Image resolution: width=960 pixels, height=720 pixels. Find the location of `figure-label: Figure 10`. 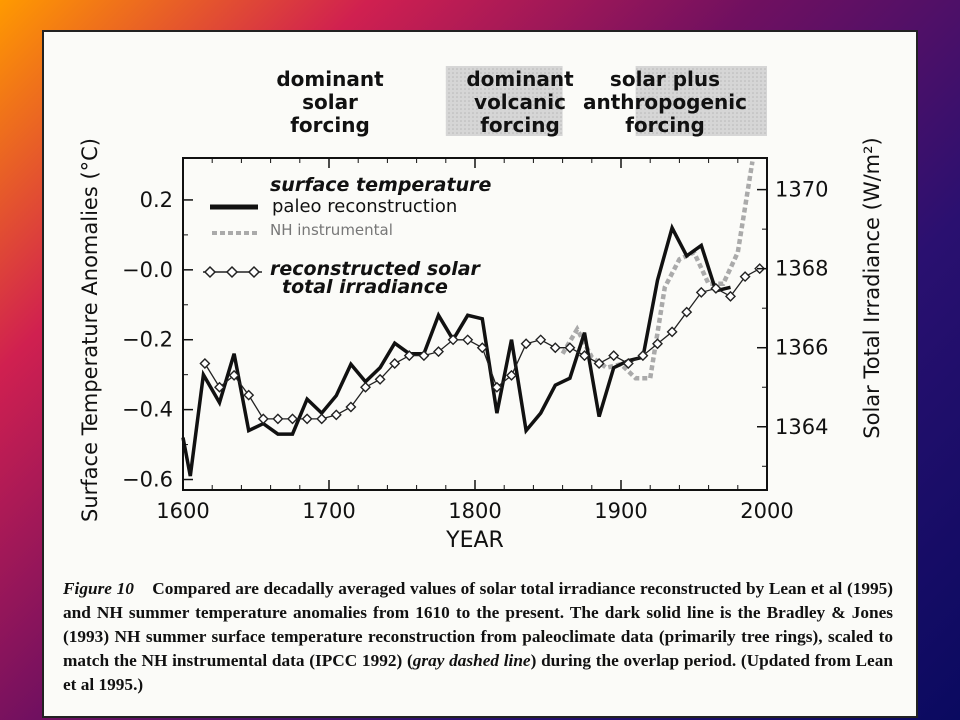

figure-label: Figure 10 is located at coordinates (98, 588).